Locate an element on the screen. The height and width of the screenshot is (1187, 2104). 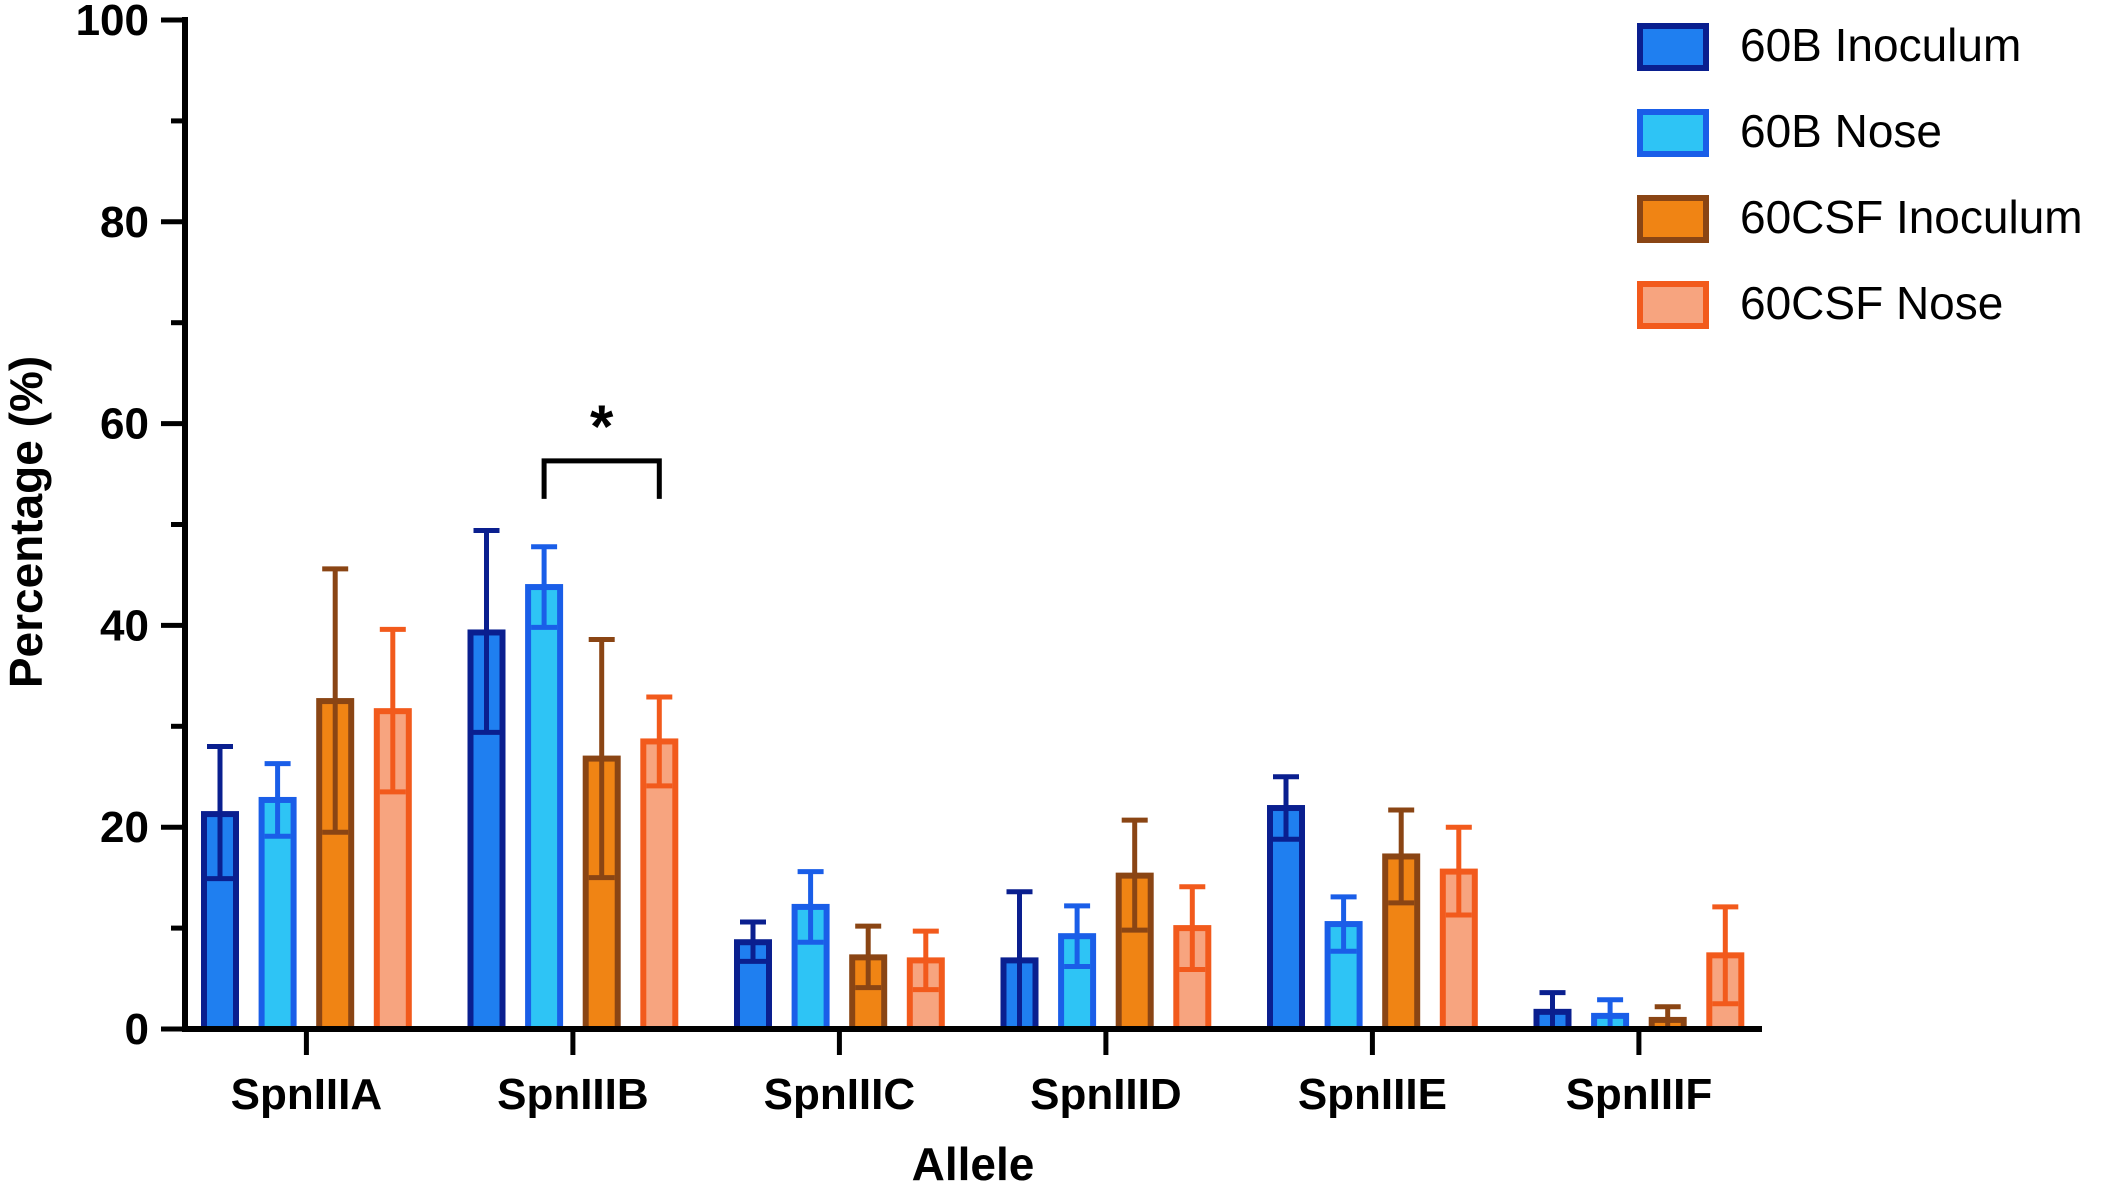
y-tick-label-40: 40 is located at coordinates (124, 625).